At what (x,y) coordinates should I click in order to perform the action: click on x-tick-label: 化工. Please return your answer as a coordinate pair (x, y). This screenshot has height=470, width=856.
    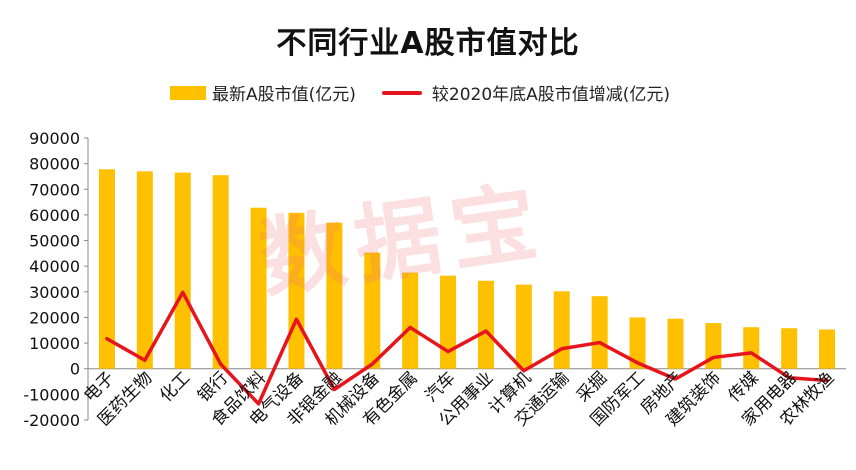
    Looking at the image, I should click on (175, 387).